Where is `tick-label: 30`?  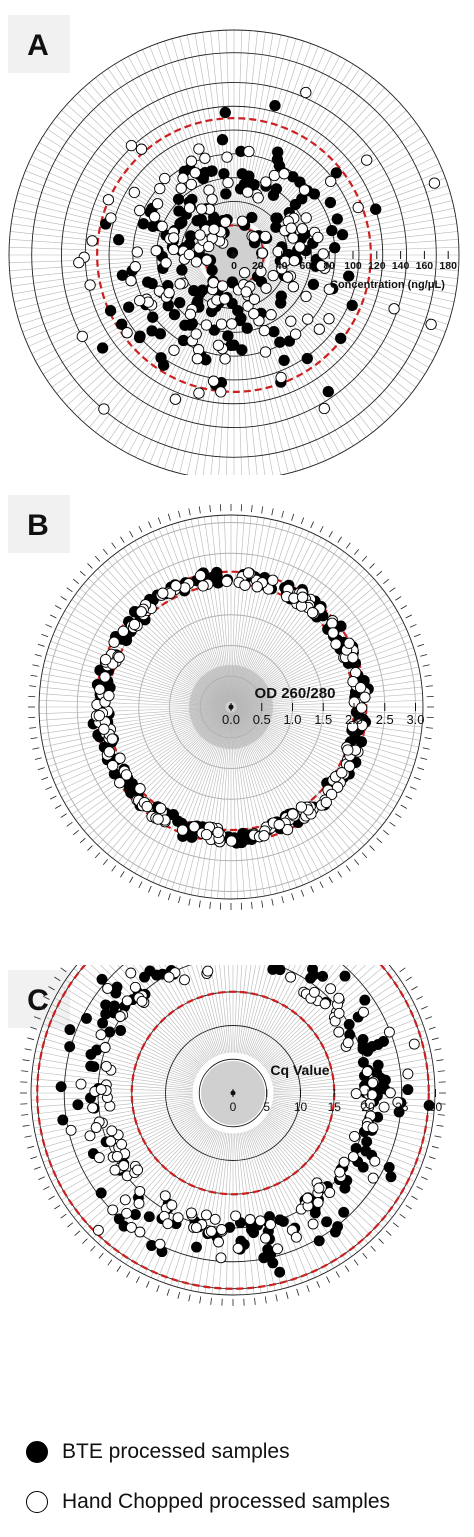 tick-label: 30 is located at coordinates (436, 1107).